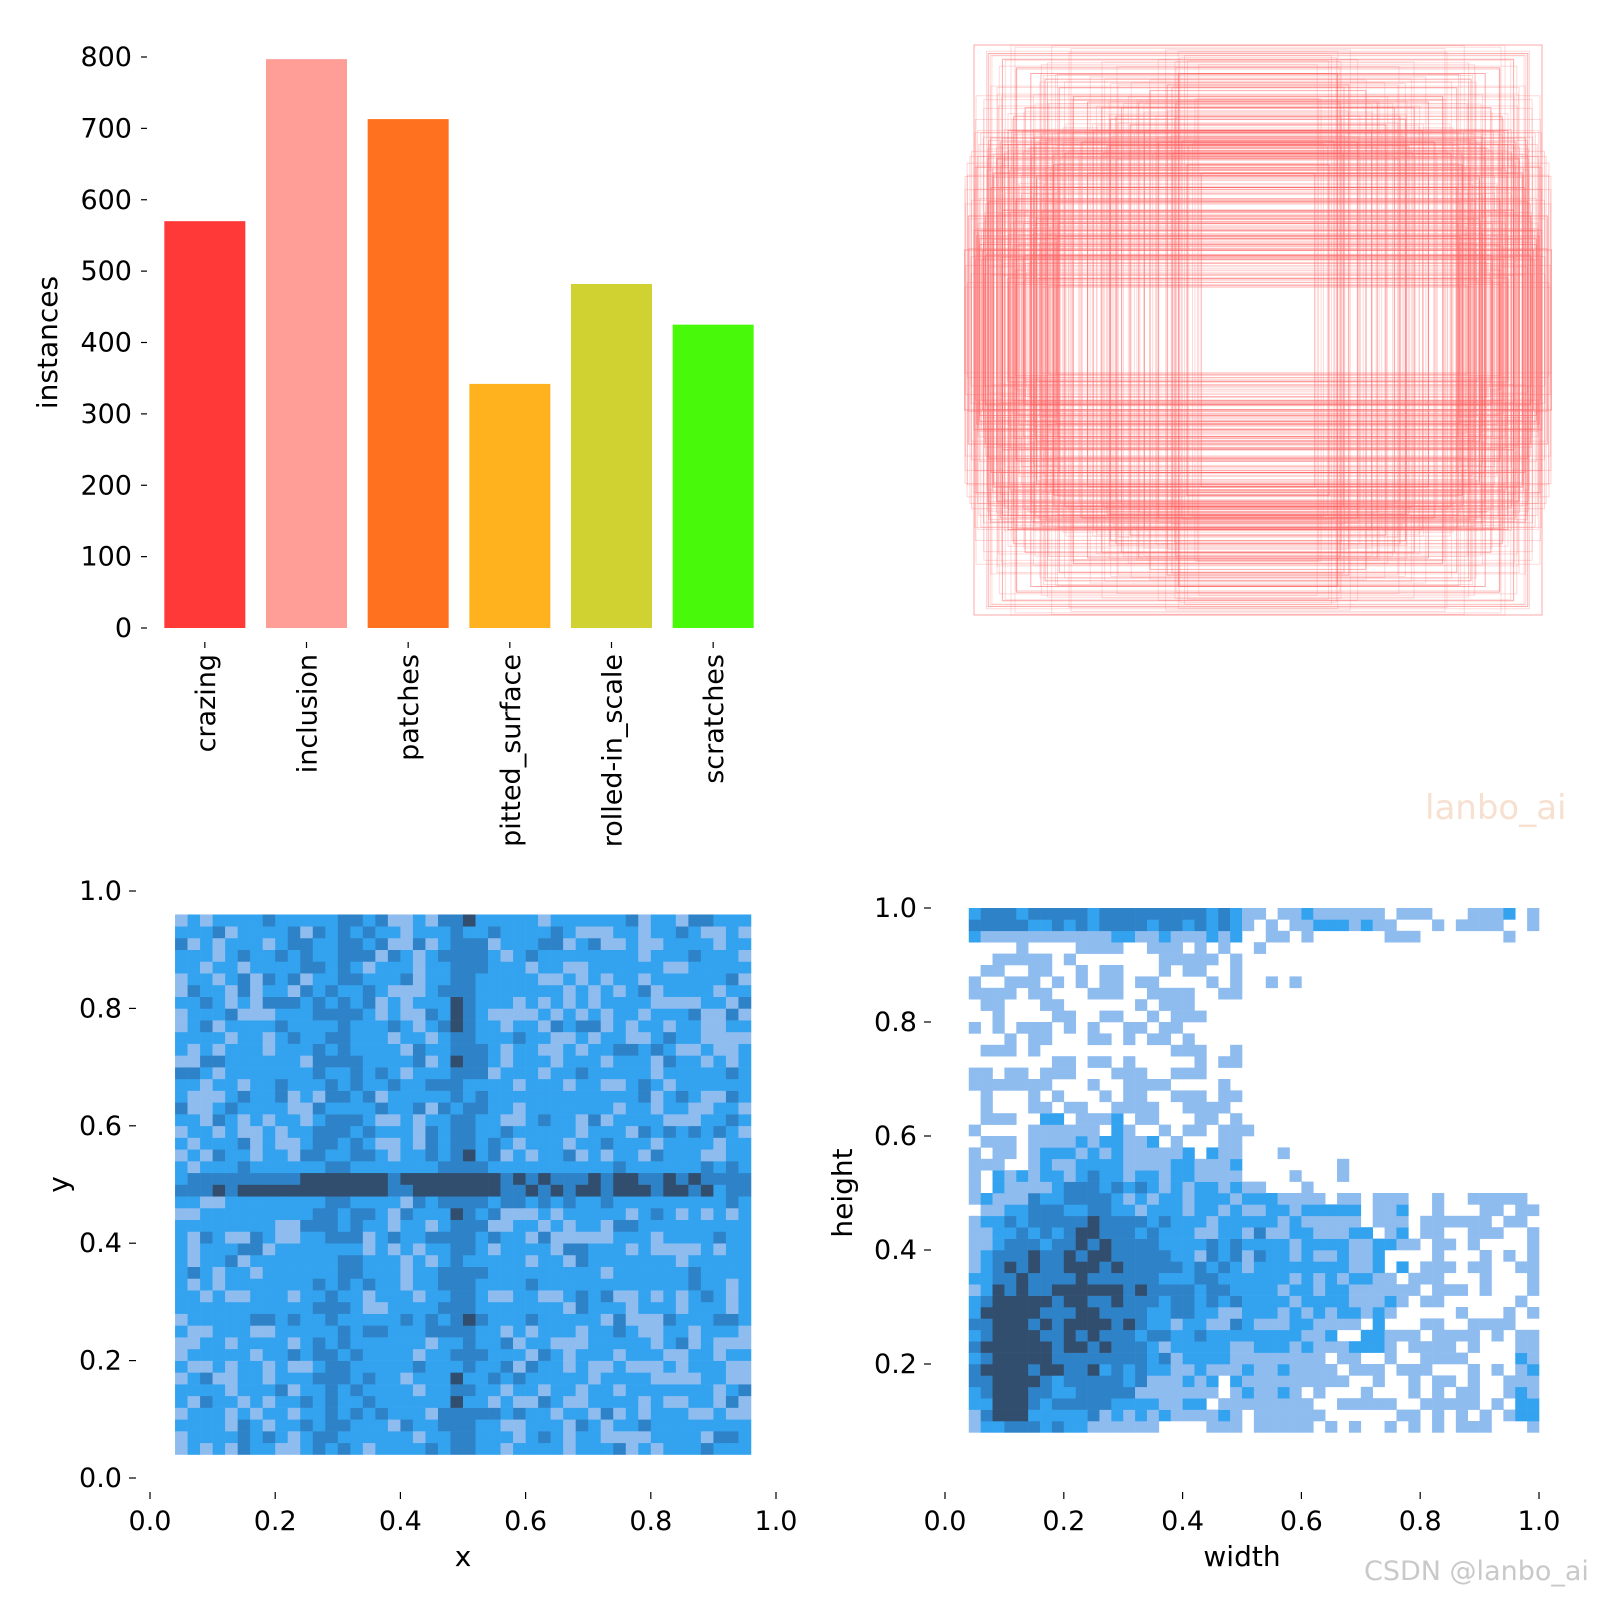  What do you see at coordinates (895, 908) in the screenshot?
I see `y-tick-label: 1.0` at bounding box center [895, 908].